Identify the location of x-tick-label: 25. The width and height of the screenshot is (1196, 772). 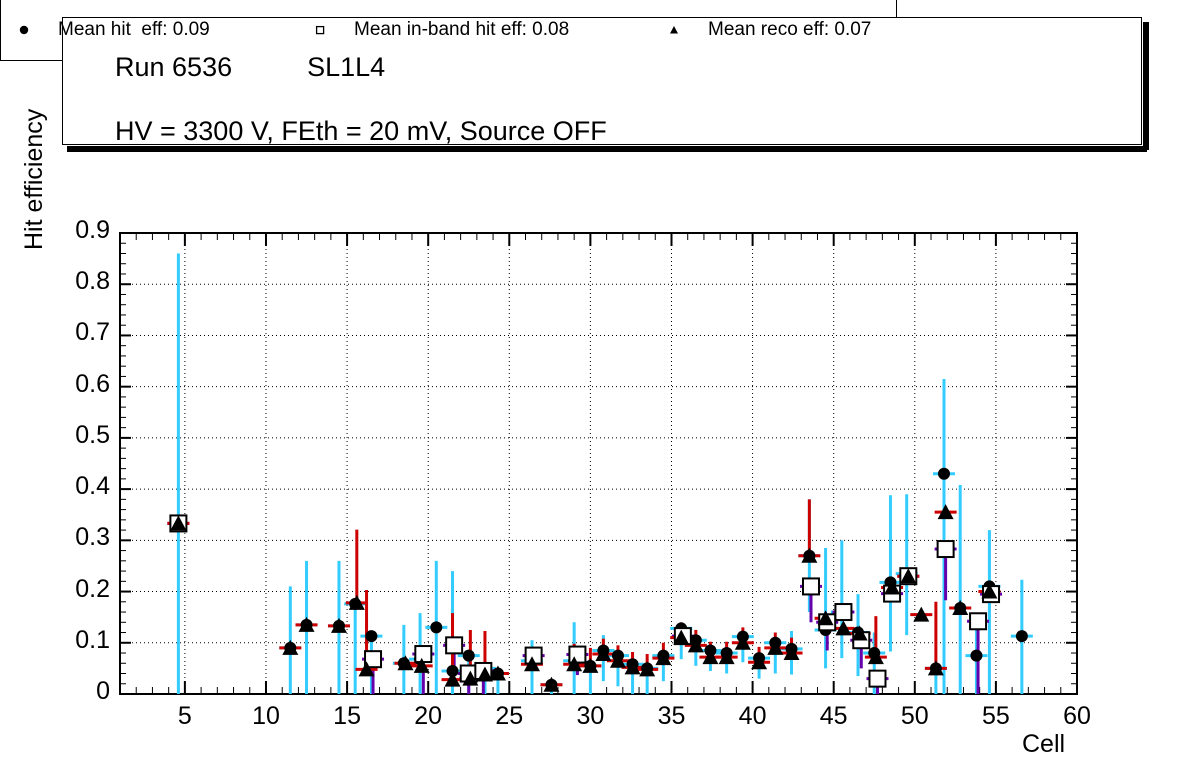
(509, 716).